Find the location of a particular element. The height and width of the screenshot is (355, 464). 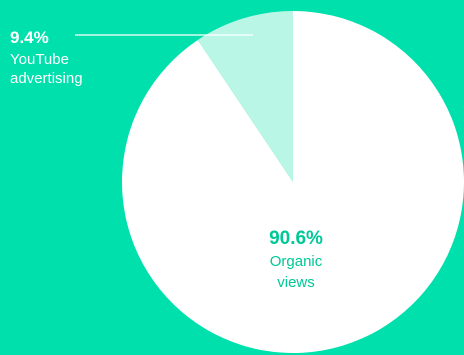

label-organic-views-line-2: views is located at coordinates (296, 282).